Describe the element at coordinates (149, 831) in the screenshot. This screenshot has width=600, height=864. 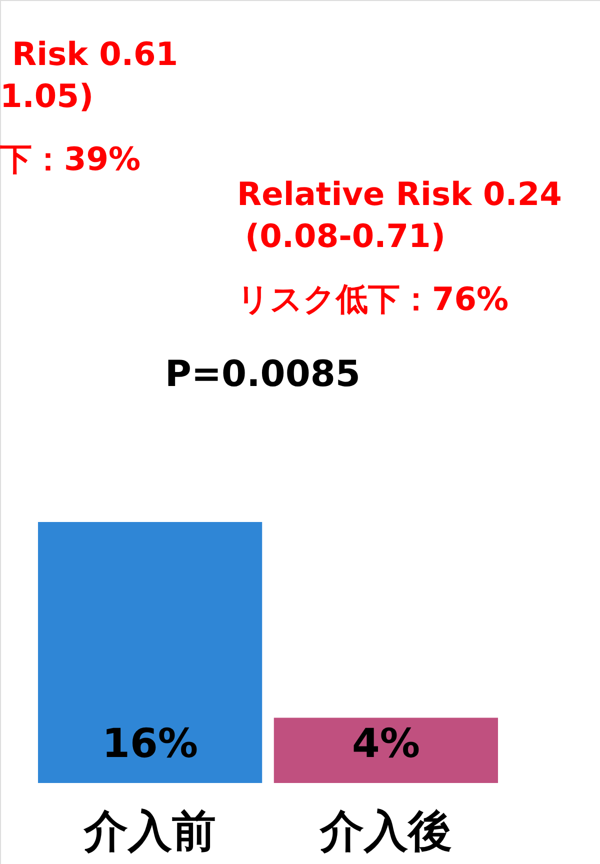
I see `x-tick-label: 介入前` at that location.